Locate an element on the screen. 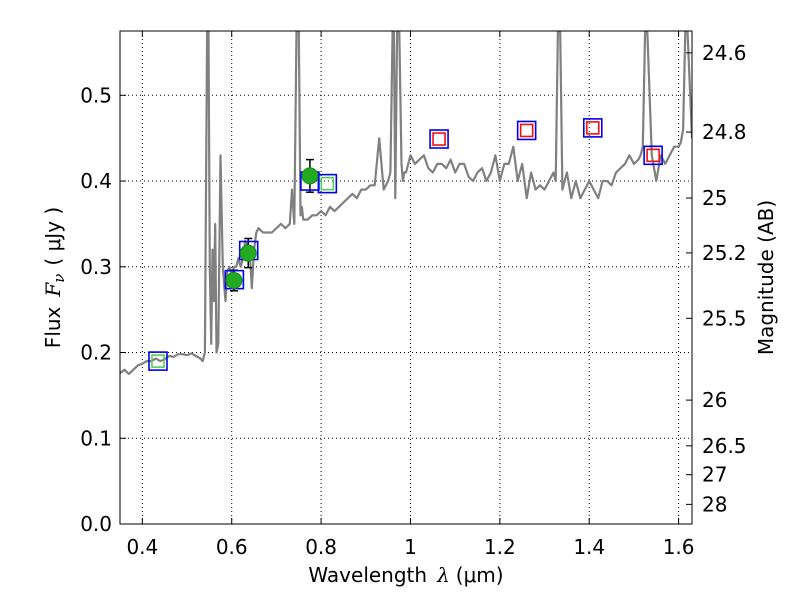 The width and height of the screenshot is (800, 600). magnitude-axis-label: Magnitude (AB) is located at coordinates (766, 277).